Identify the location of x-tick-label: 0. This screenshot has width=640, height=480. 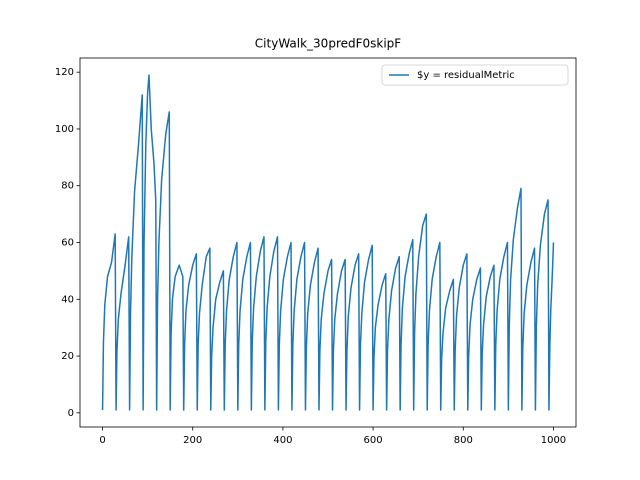
(102, 440).